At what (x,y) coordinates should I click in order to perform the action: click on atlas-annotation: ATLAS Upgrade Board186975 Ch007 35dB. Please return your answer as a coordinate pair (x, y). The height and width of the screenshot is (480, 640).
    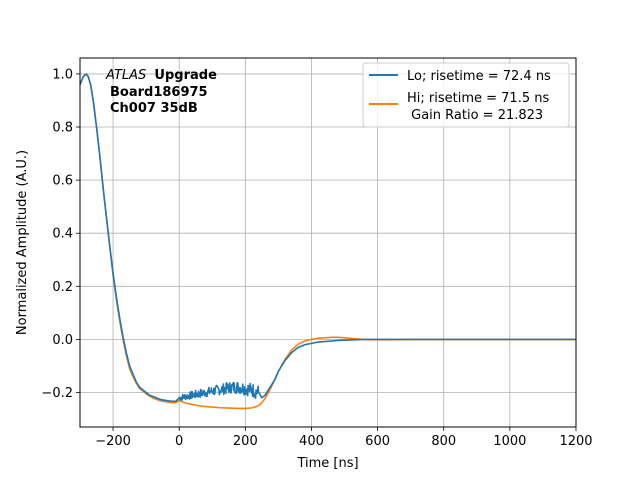
    Looking at the image, I should click on (161, 92).